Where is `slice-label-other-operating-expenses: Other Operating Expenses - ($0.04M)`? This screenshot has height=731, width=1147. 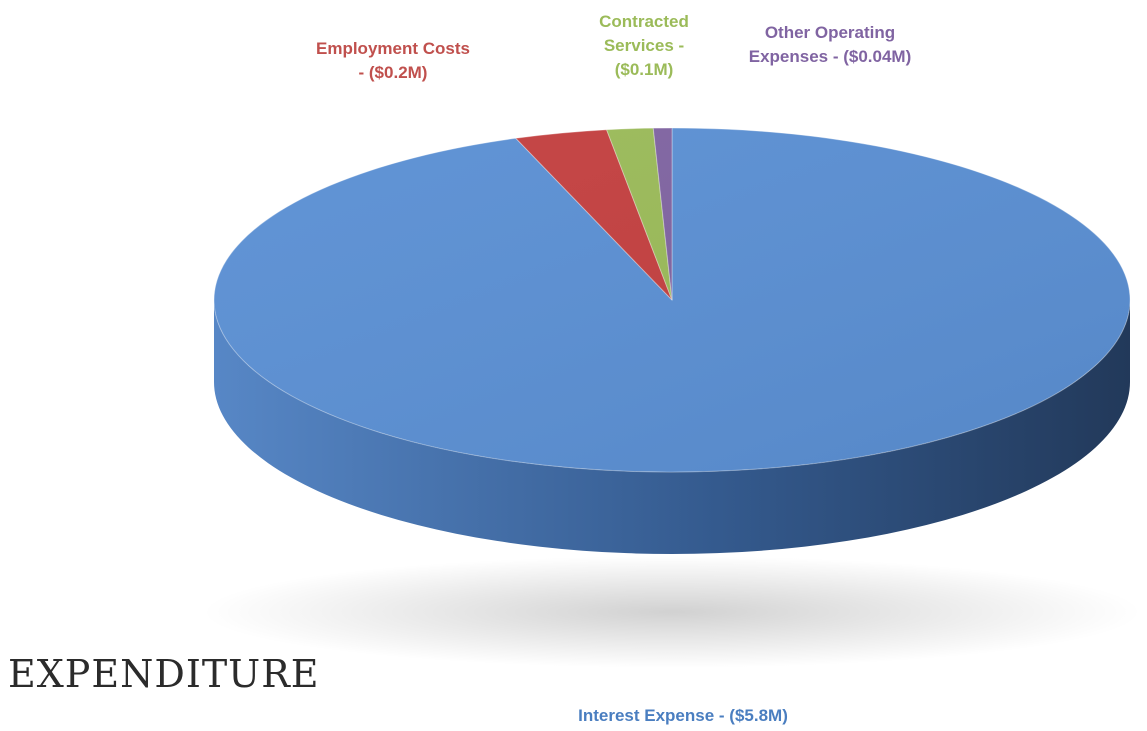
slice-label-other-operating-expenses: Other Operating Expenses - ($0.04M) is located at coordinates (830, 44).